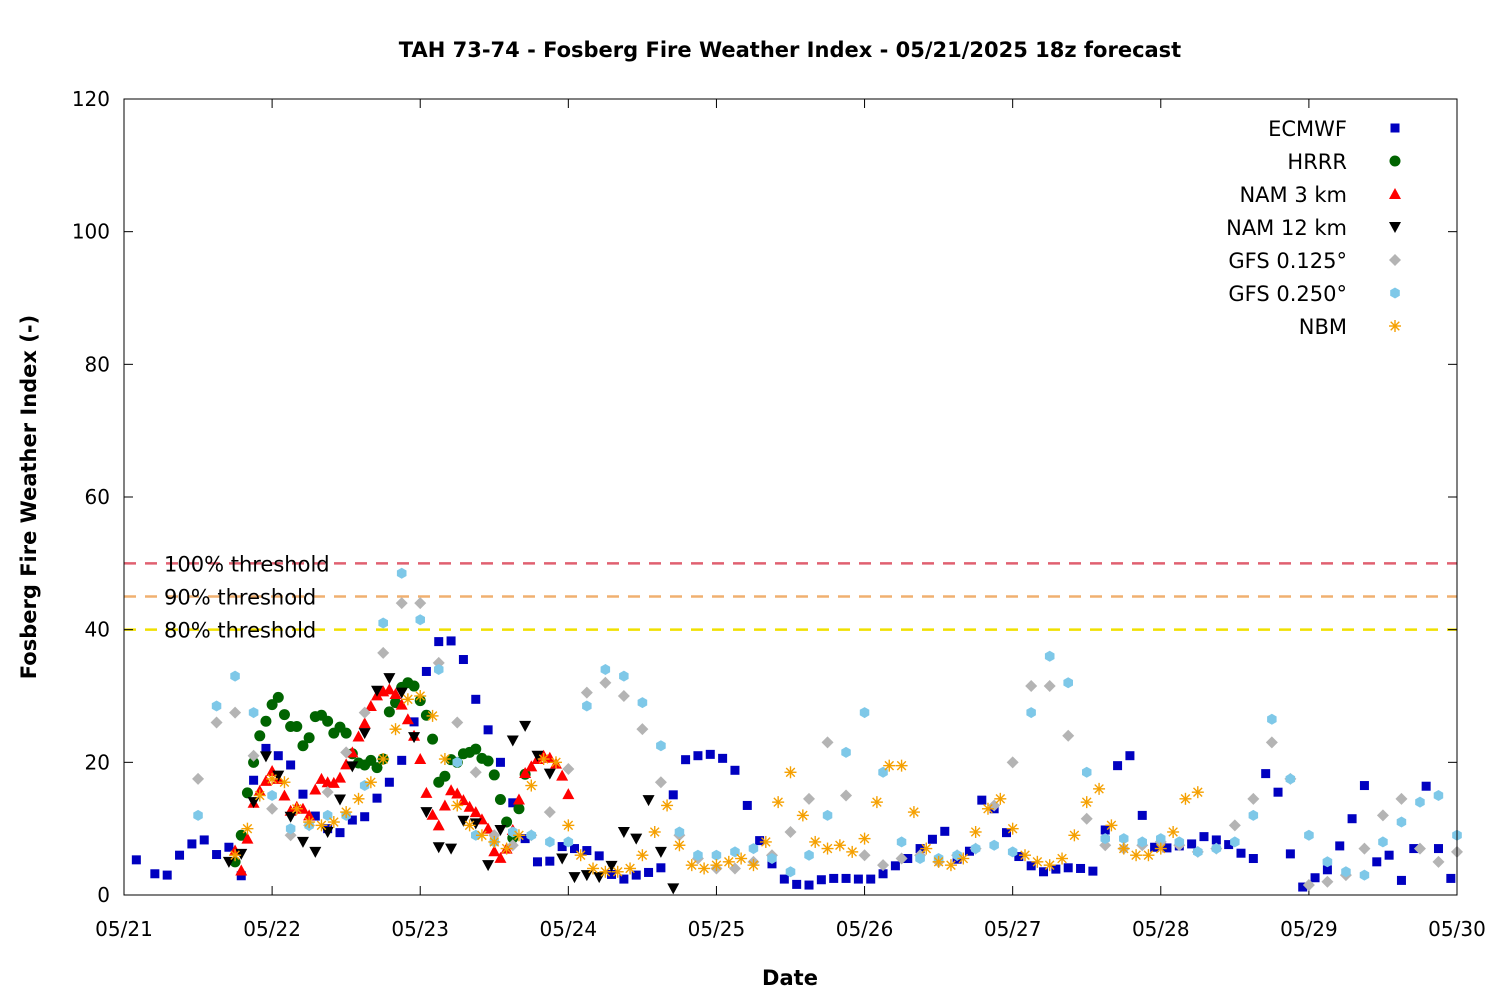 Image resolution: width=1500 pixels, height=1000 pixels. What do you see at coordinates (790, 978) in the screenshot?
I see `x-axis-label: Date` at bounding box center [790, 978].